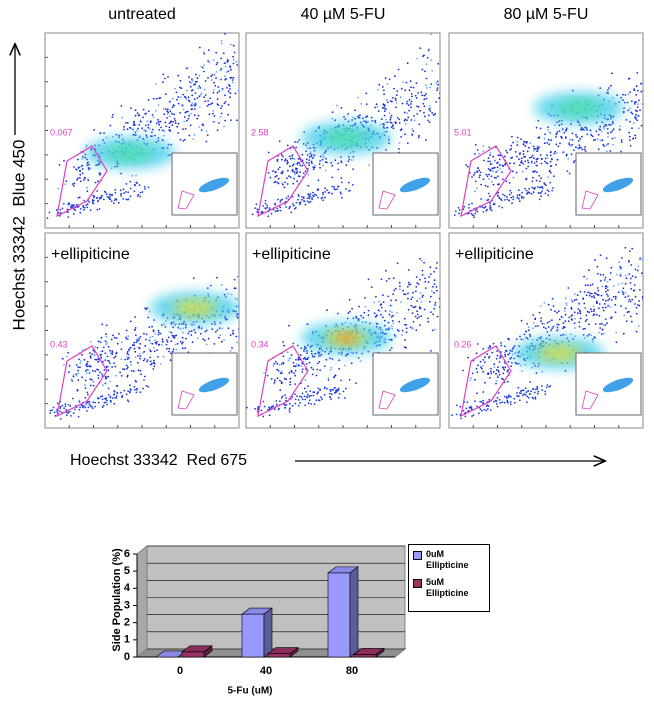  Describe the element at coordinates (417, 555) in the screenshot. I see `legend-swatch` at that location.